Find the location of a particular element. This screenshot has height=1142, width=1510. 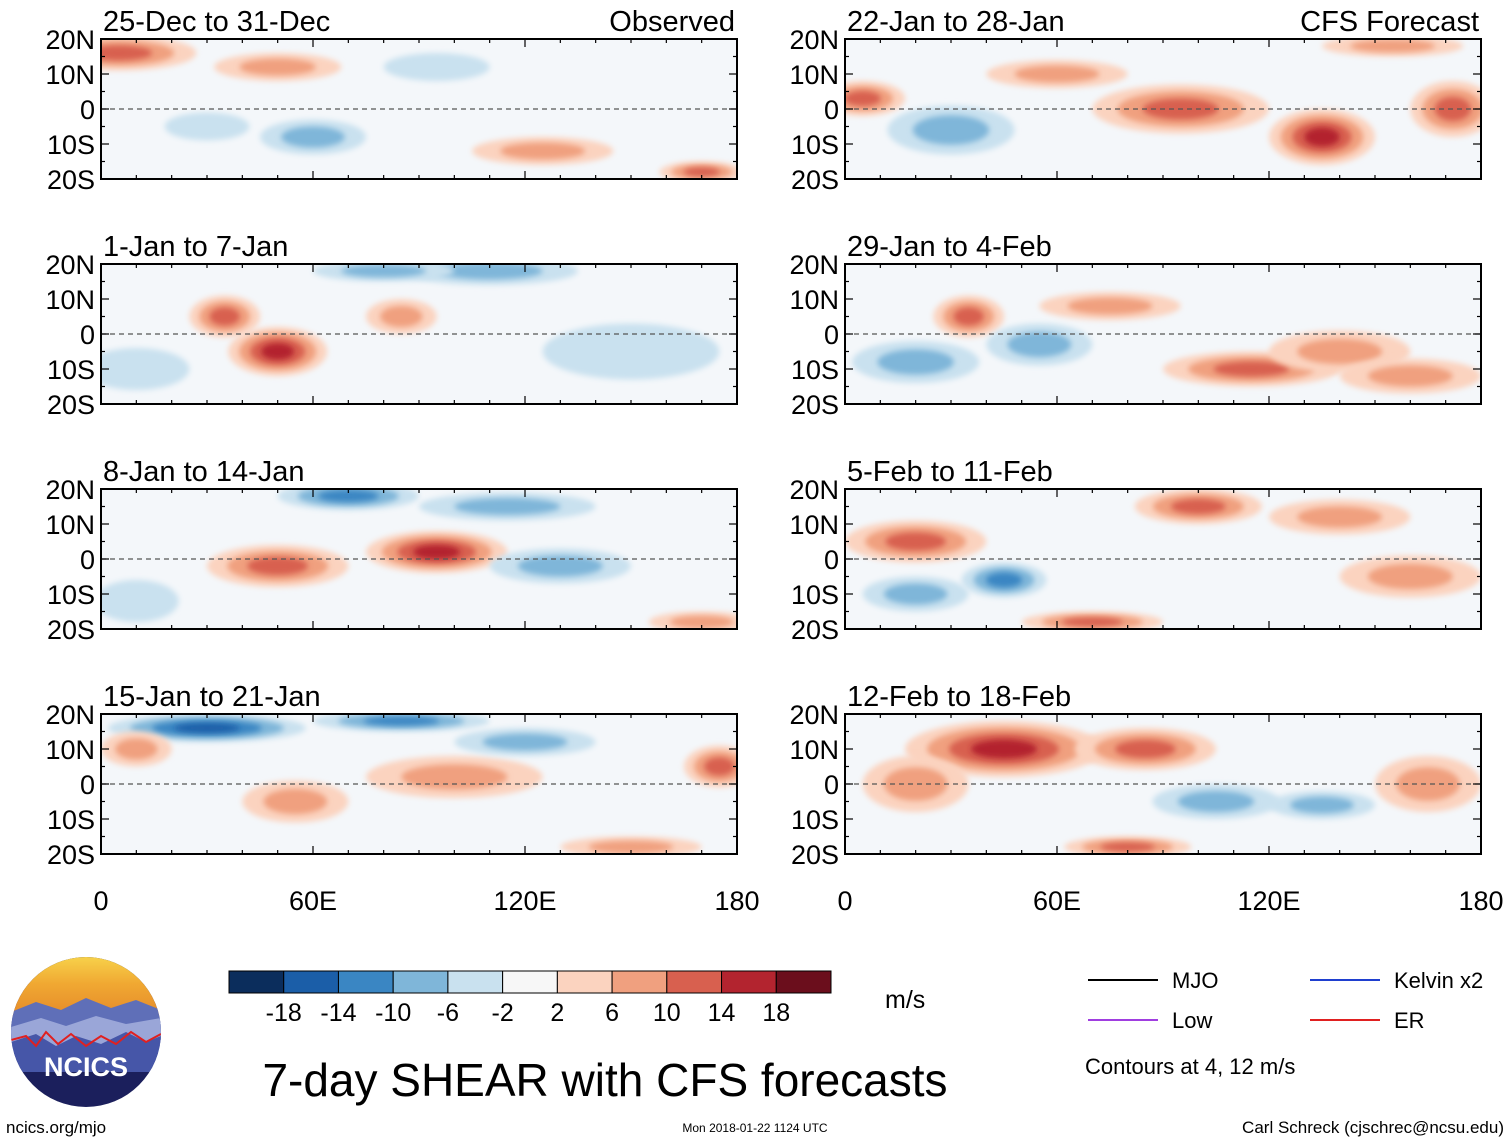

panel-cfs-3: 12-Feb to 18-Feb 20N 10N 0 10S 20S 0 60E 120E 180 is located at coordinates (1146, 798).